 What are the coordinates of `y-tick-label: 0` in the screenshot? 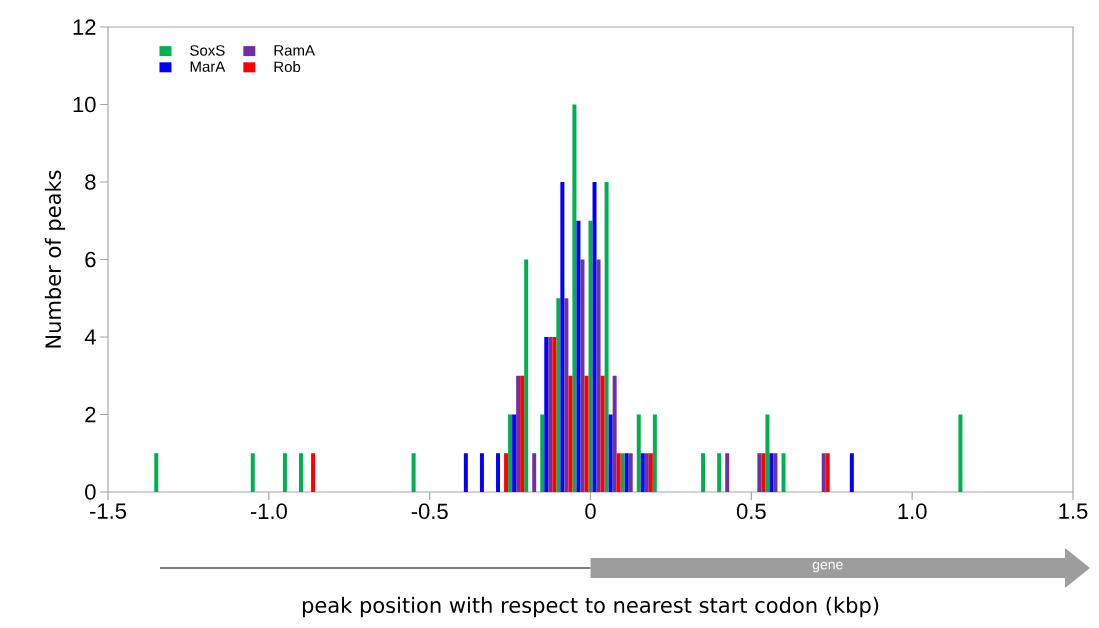 It's located at (90, 492).